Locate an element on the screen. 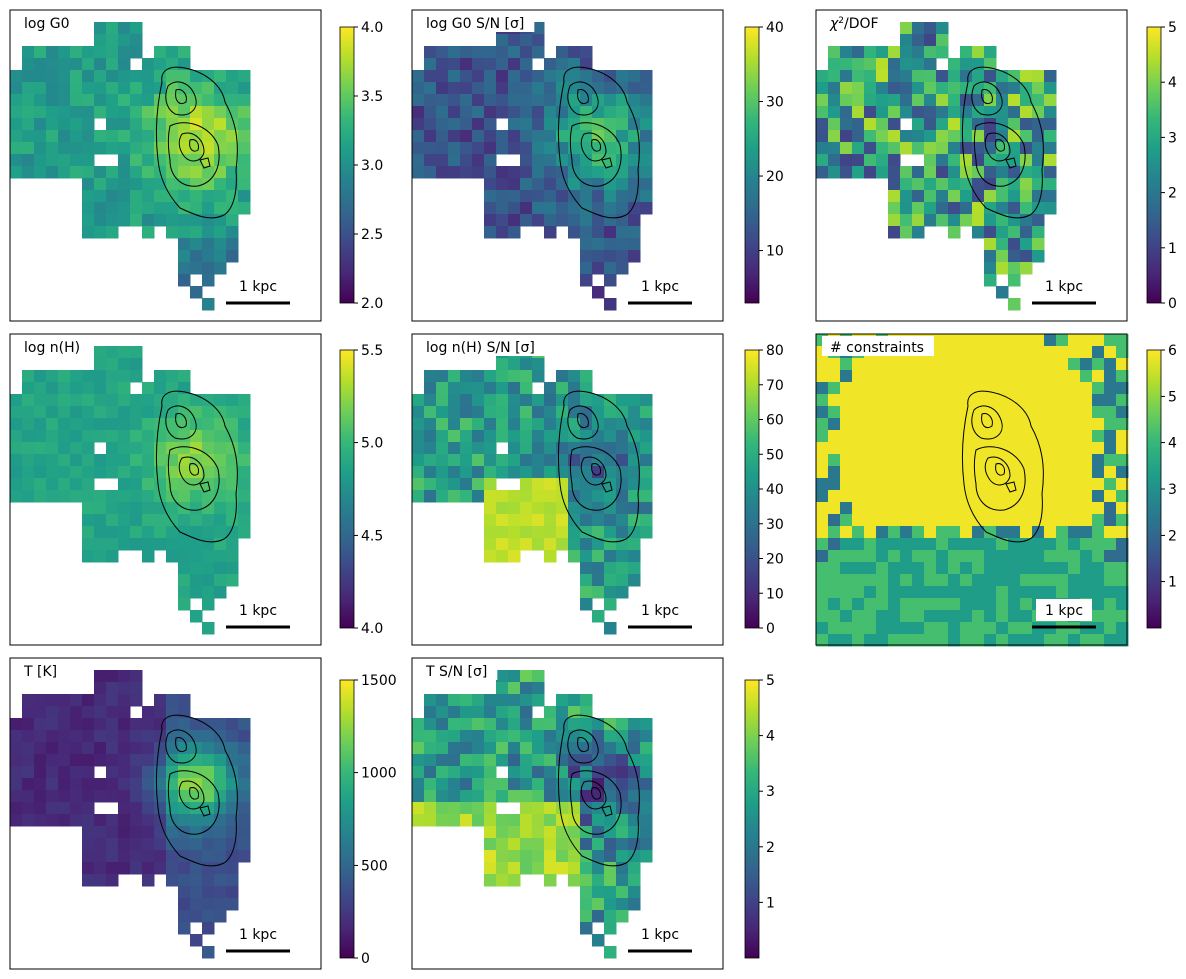  contour-lines is located at coordinates (598, 466).